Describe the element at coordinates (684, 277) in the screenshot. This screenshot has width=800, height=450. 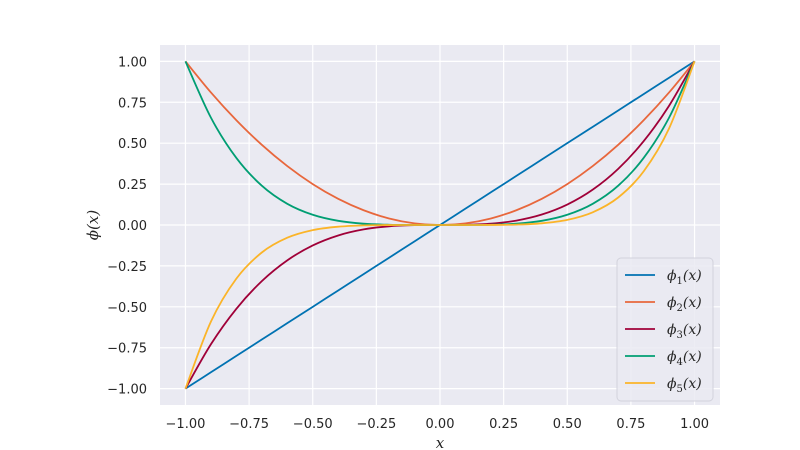
I see `legend-label: ϕ1(x)` at that location.